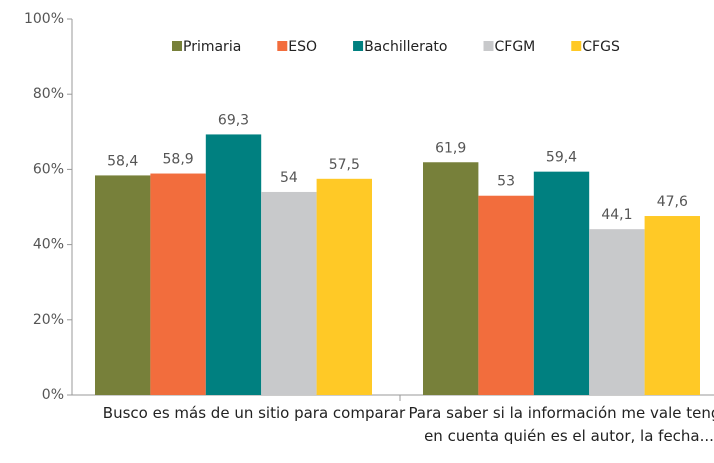  What do you see at coordinates (44, 19) in the screenshot?
I see `y-tick-label: 100%` at bounding box center [44, 19].